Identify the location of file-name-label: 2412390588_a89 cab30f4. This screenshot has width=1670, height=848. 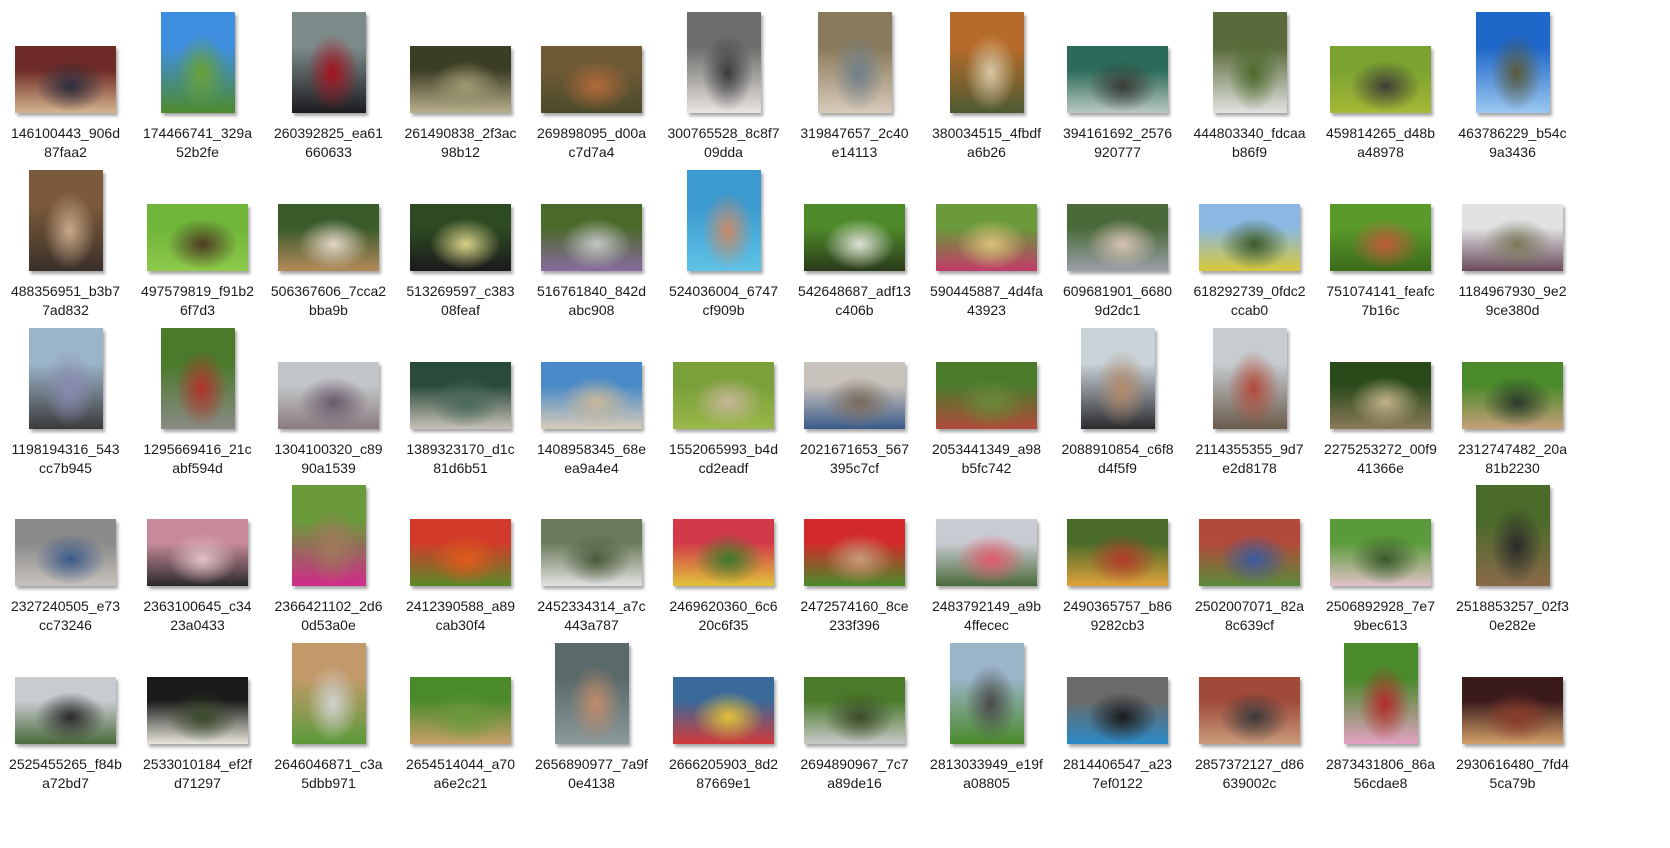
(460, 616).